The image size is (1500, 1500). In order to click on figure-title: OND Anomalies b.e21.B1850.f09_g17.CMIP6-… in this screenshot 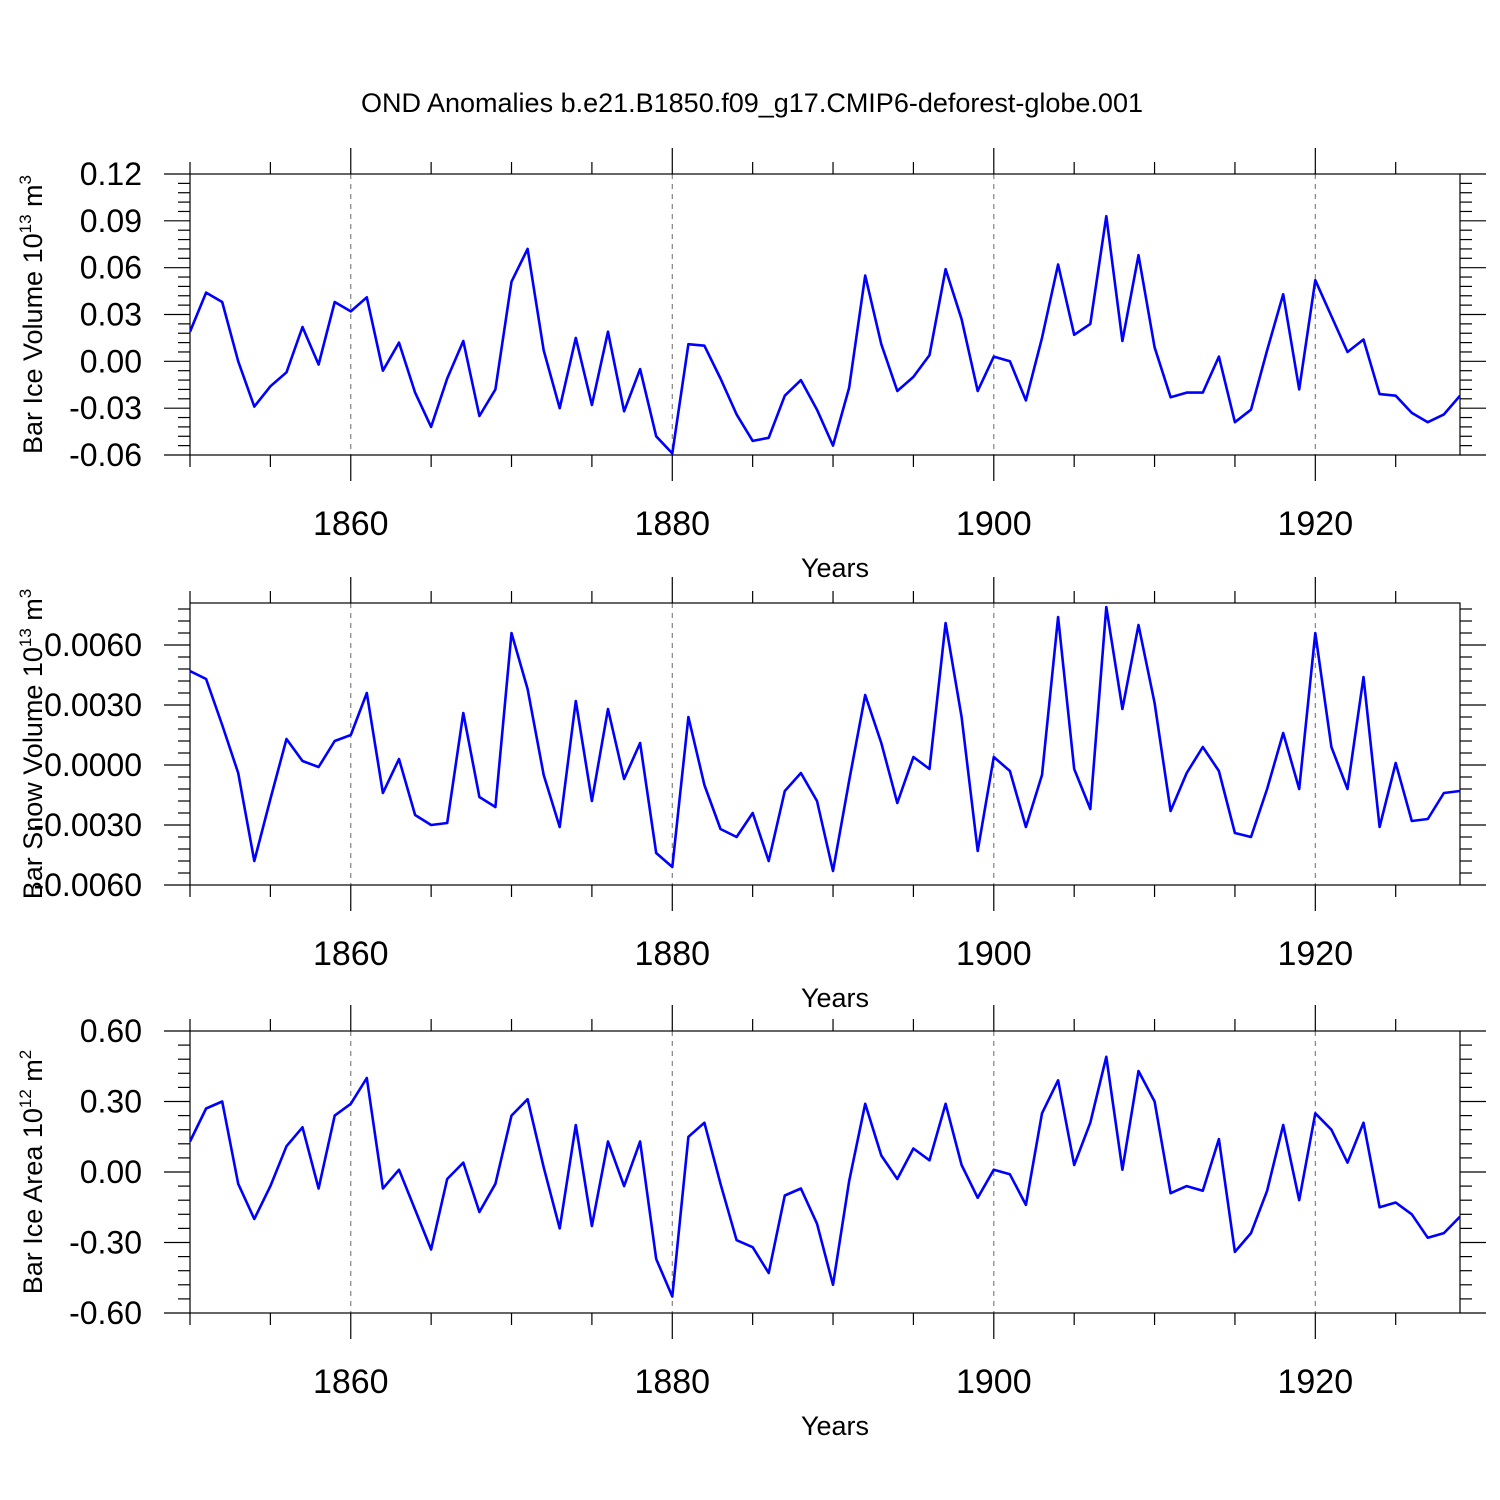, I will do `click(752, 103)`.